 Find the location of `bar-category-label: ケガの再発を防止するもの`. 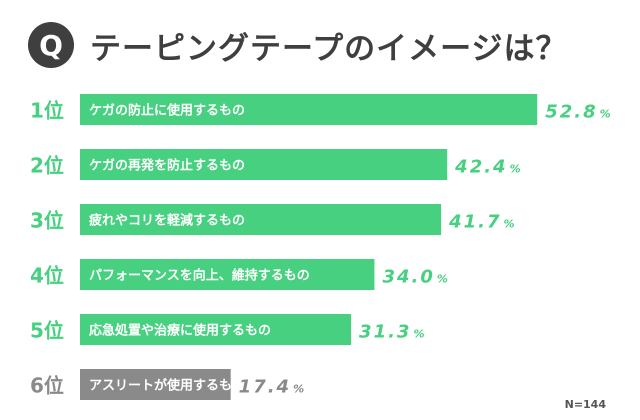

bar-category-label: ケガの再発を防止するもの is located at coordinates (167, 166).